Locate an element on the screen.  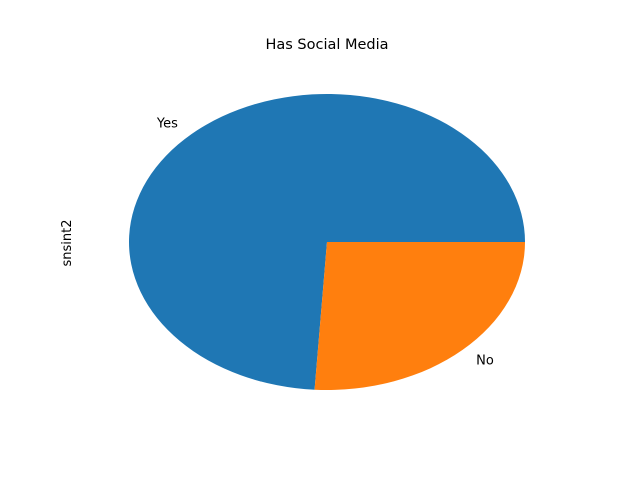
pie-slice-no is located at coordinates (419, 316).